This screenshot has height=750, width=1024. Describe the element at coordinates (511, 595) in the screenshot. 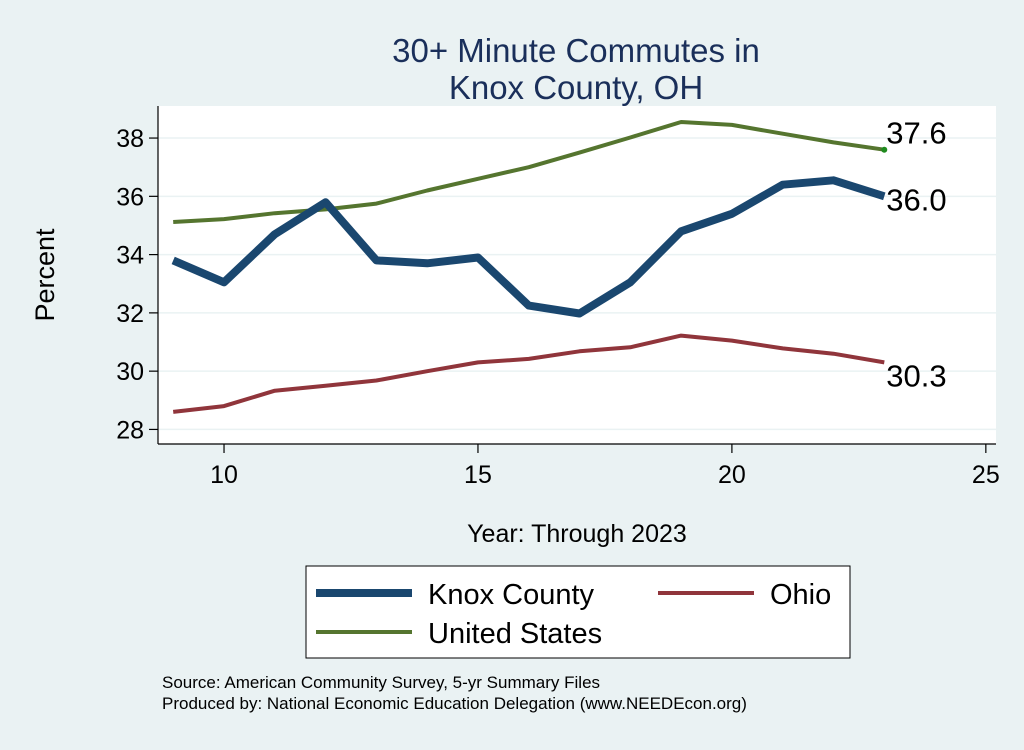

I see `legend-label-knox-county: Knox County` at that location.